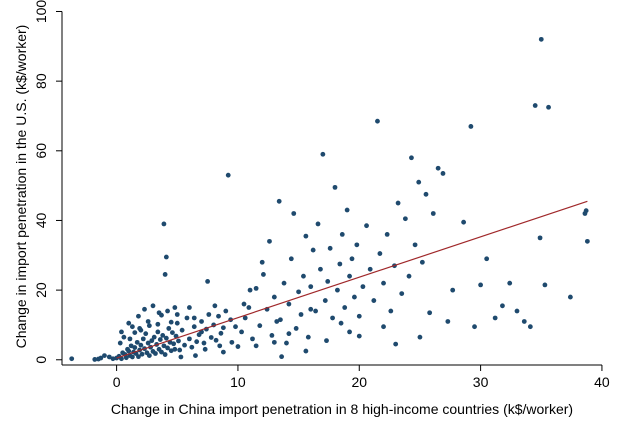 This screenshot has height=423, width=620. What do you see at coordinates (41, 81) in the screenshot?
I see `y-tick-label: 80` at bounding box center [41, 81].